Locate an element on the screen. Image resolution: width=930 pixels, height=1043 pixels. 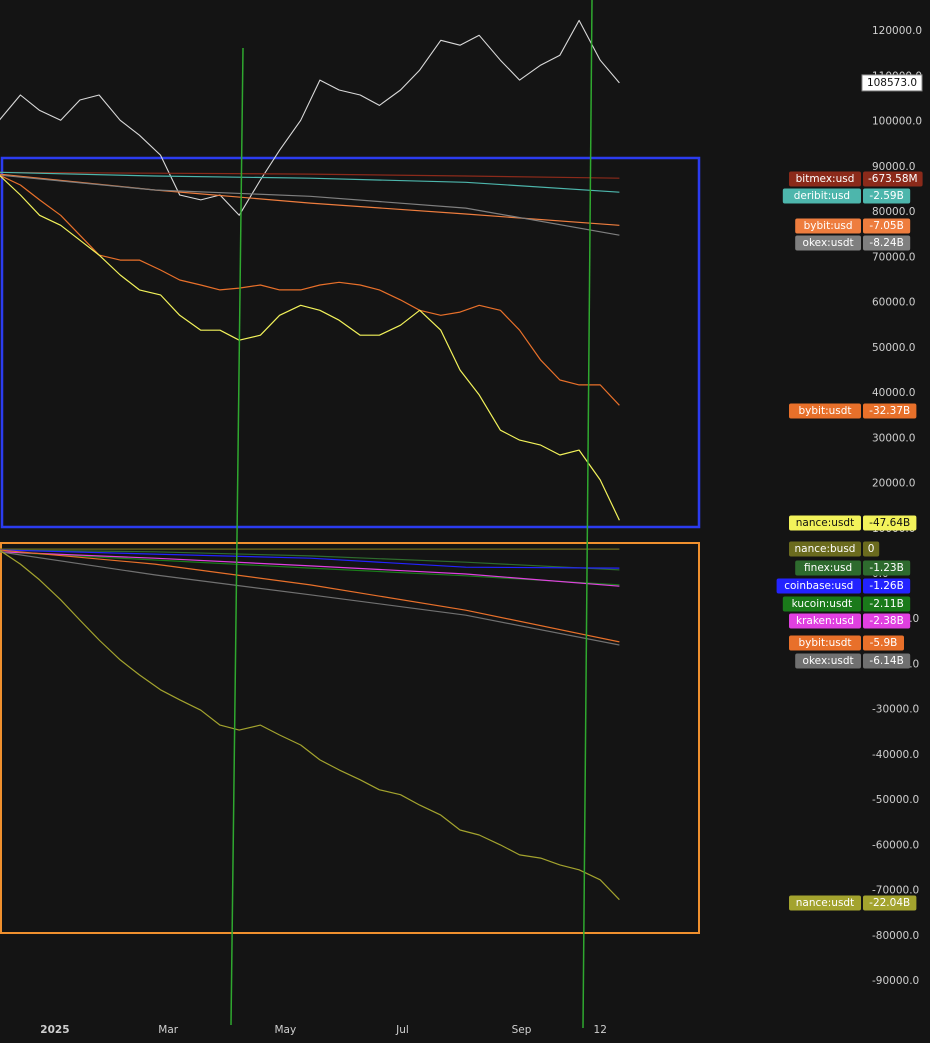
legend-value: -2.38B is located at coordinates (886, 621).